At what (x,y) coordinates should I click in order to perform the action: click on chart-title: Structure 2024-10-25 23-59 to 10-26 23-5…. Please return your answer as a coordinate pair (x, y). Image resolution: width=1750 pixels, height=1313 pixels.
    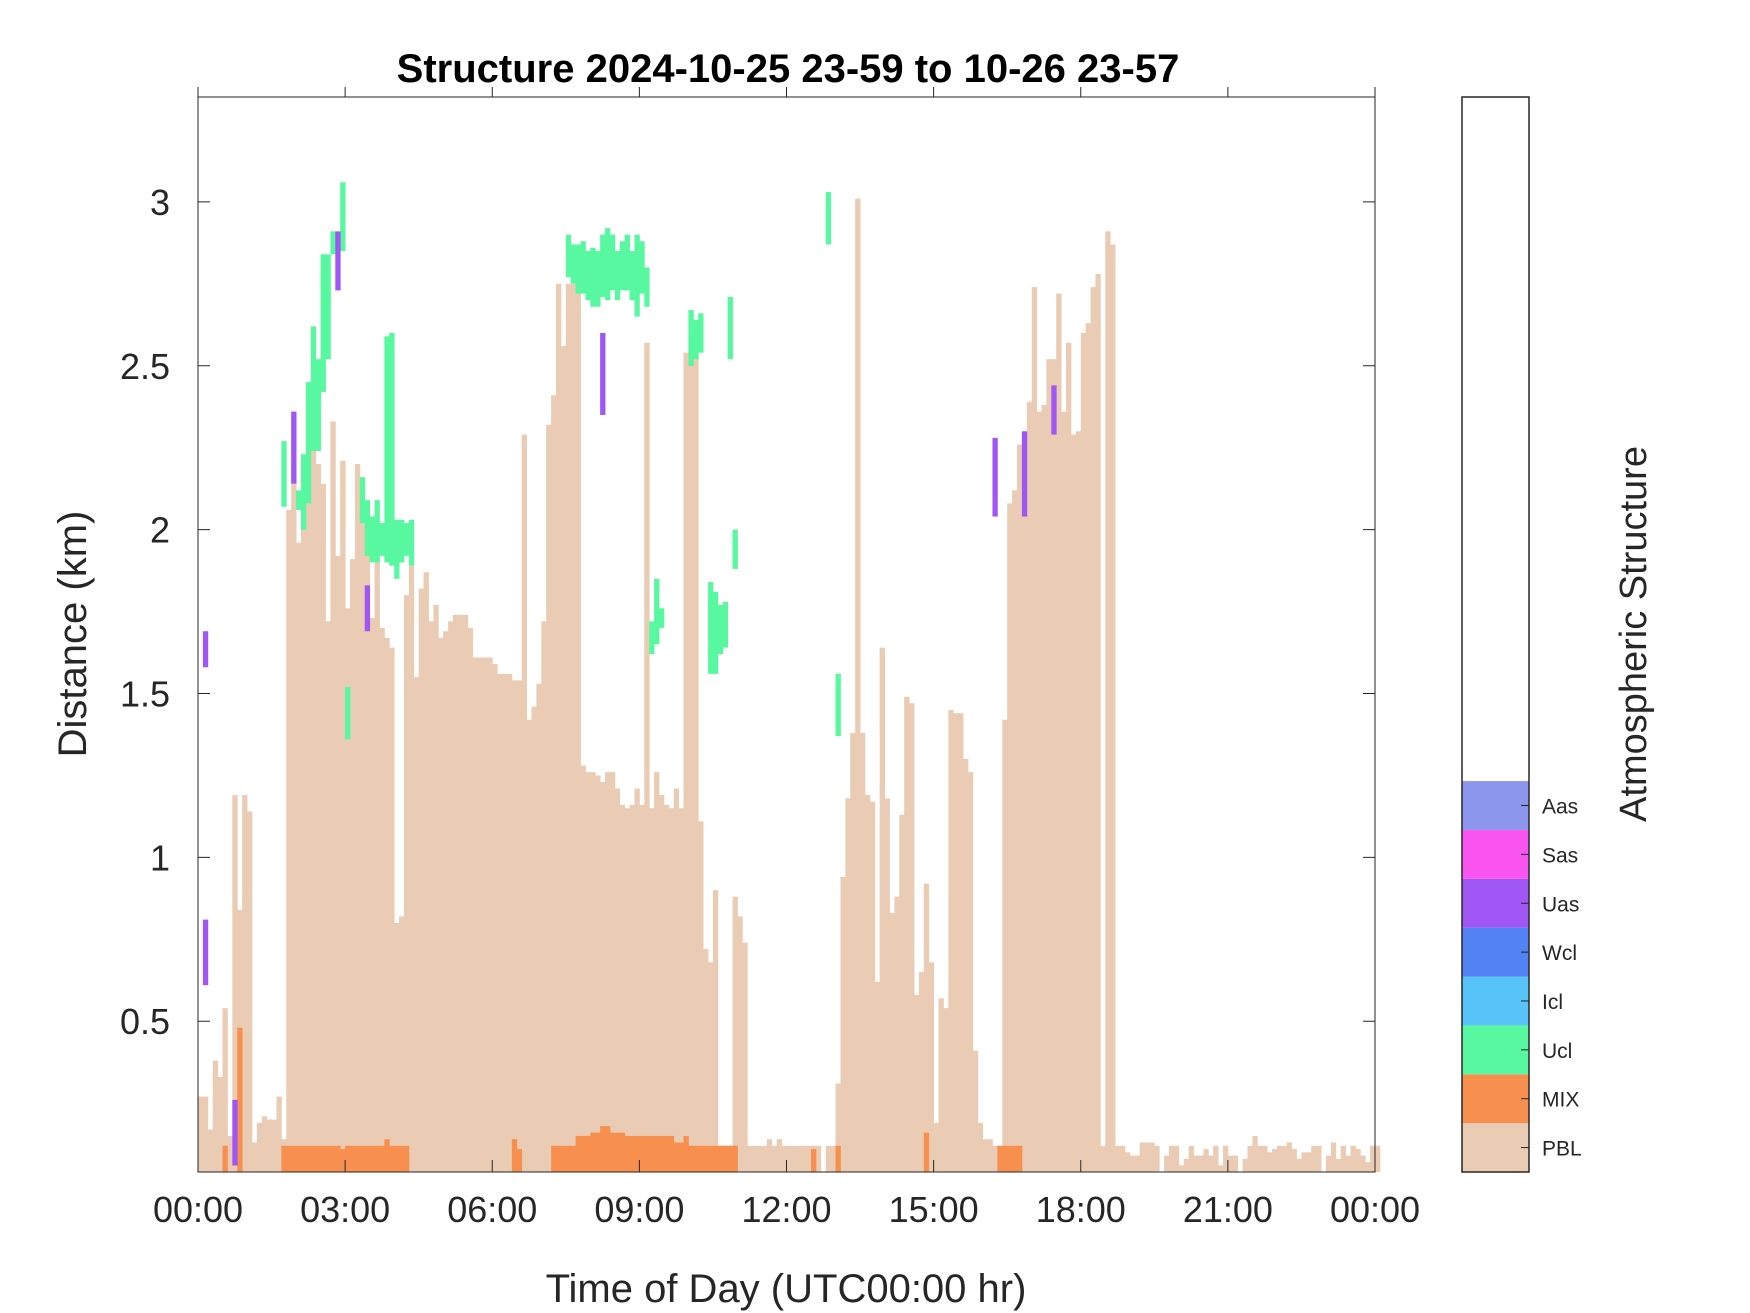
    Looking at the image, I should click on (788, 69).